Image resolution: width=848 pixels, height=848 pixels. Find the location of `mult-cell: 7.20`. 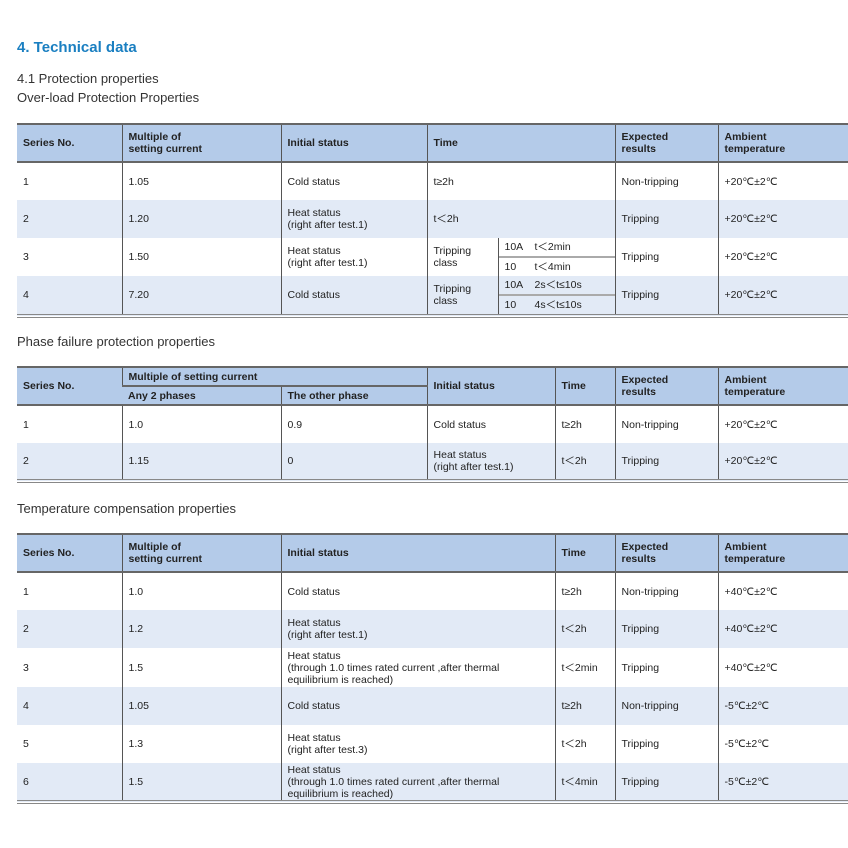

mult-cell: 7.20 is located at coordinates (201, 296).